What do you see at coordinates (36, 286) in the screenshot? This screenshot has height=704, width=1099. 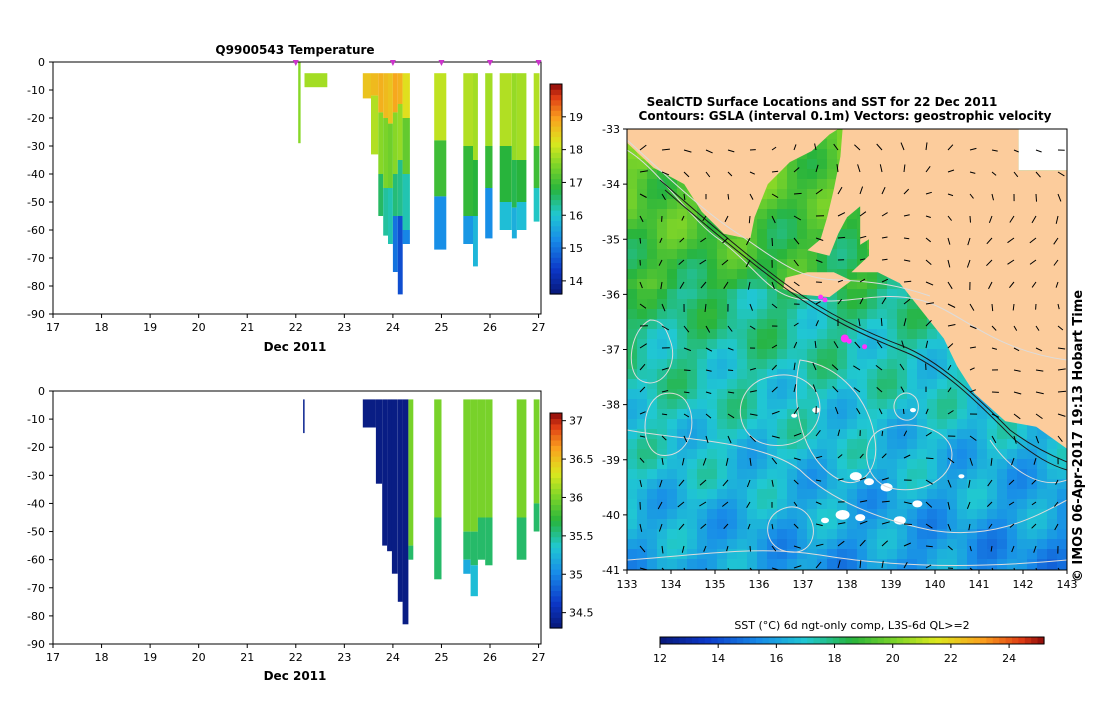 I see `y-tick-label--80: -80` at bounding box center [36, 286].